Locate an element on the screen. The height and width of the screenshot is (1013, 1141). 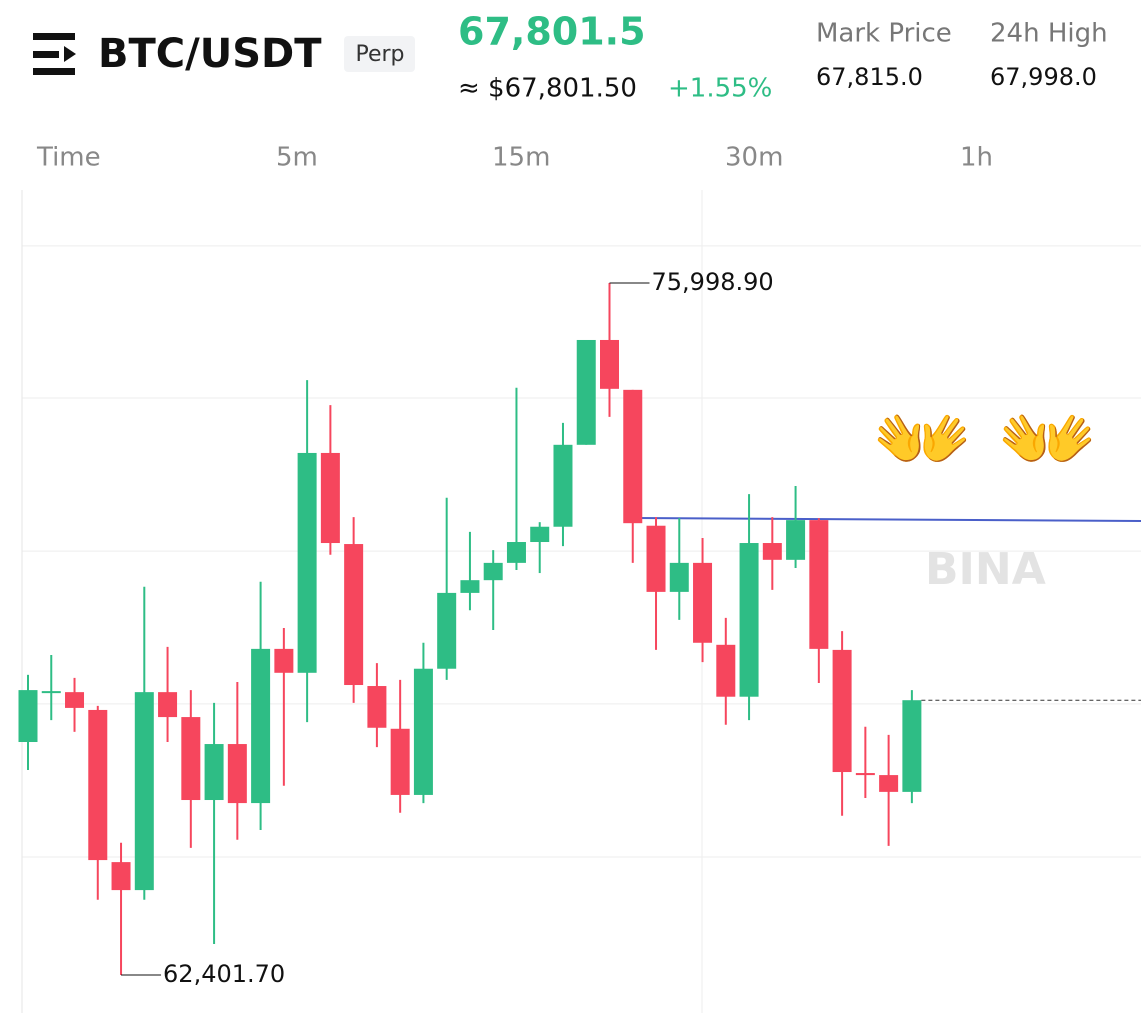
drawn-trend-line is located at coordinates (885, 519).